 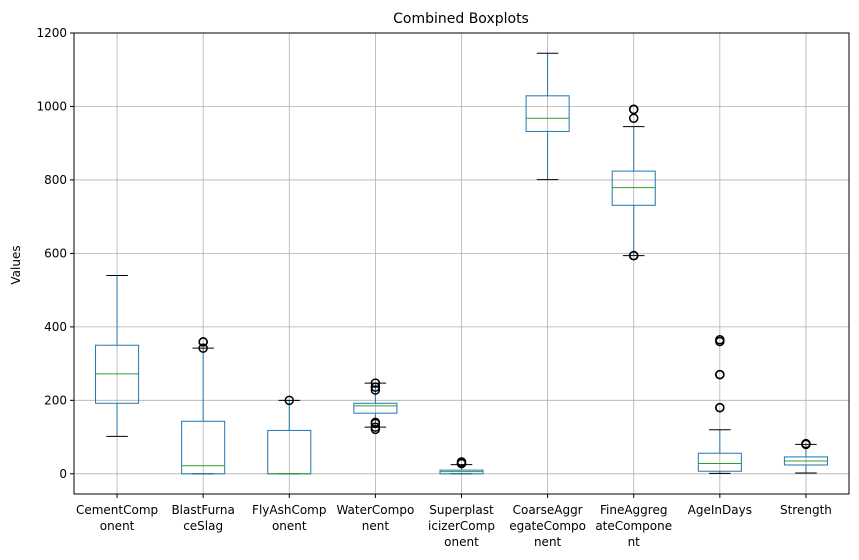 What do you see at coordinates (117, 510) in the screenshot?
I see `x-tick-label: CementComp` at bounding box center [117, 510].